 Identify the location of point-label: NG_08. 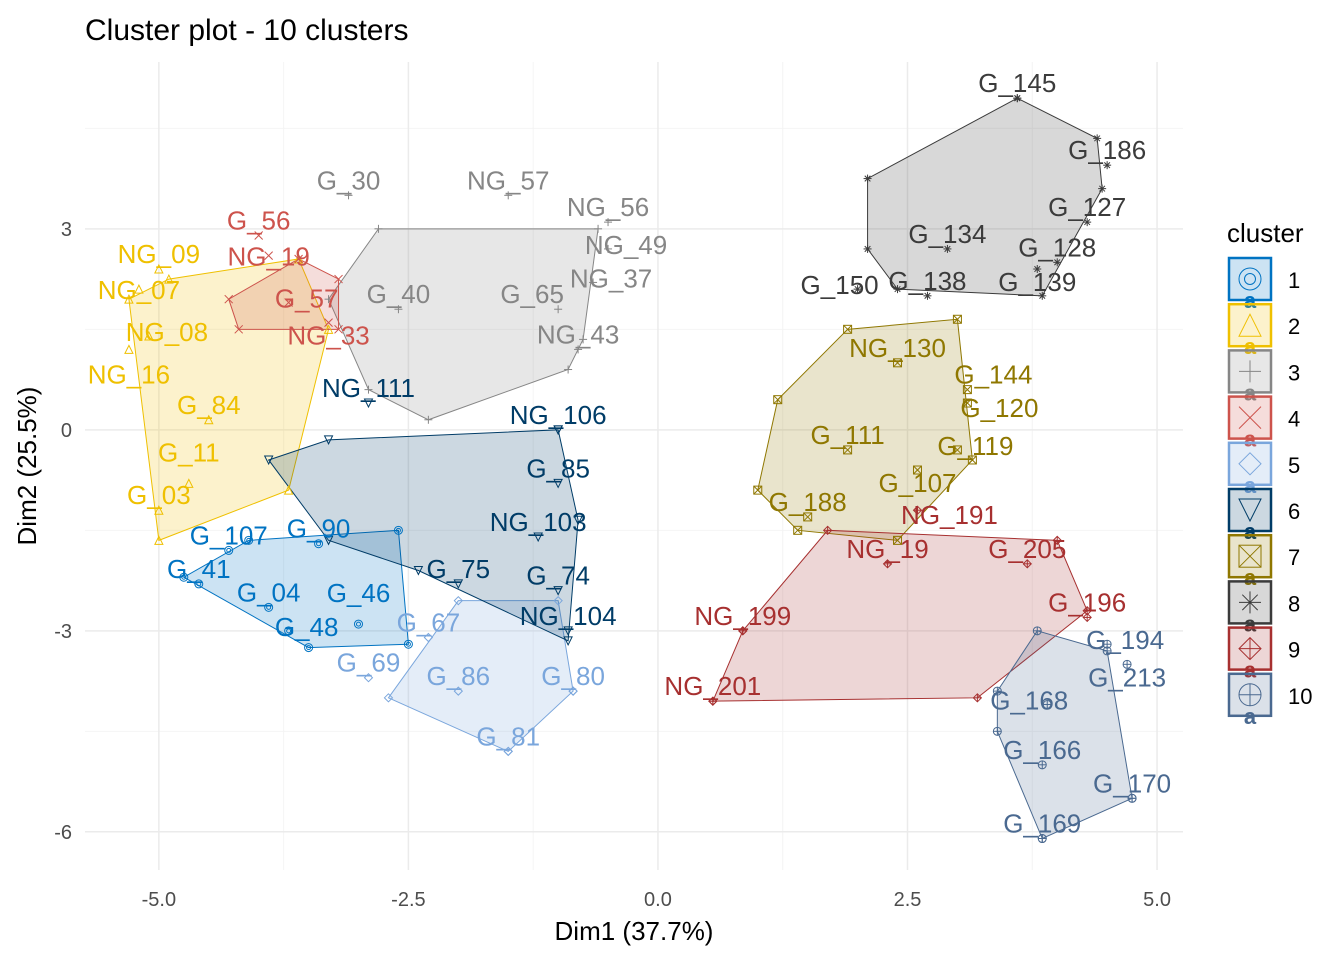
(167, 332).